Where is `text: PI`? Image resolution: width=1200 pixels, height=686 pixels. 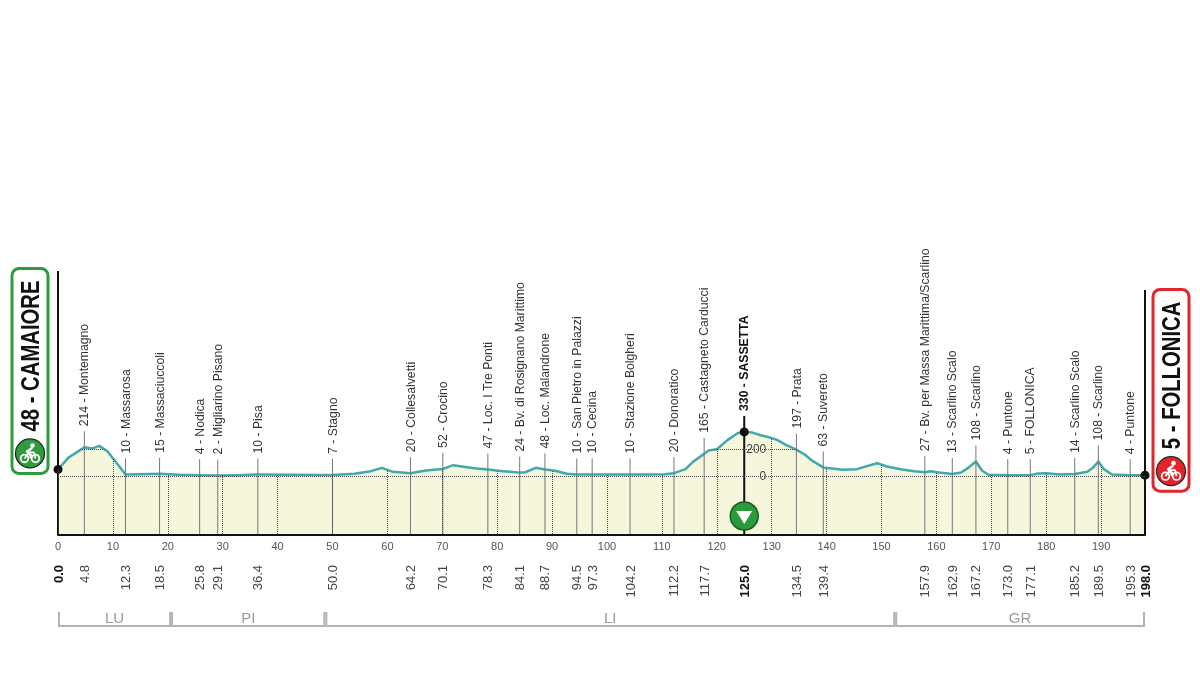
text: PI is located at coordinates (248, 617).